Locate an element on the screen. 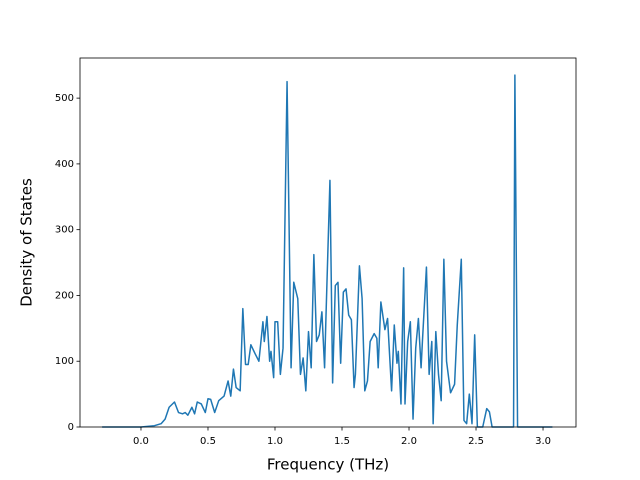  y-tick-label: 0 is located at coordinates (71, 427).